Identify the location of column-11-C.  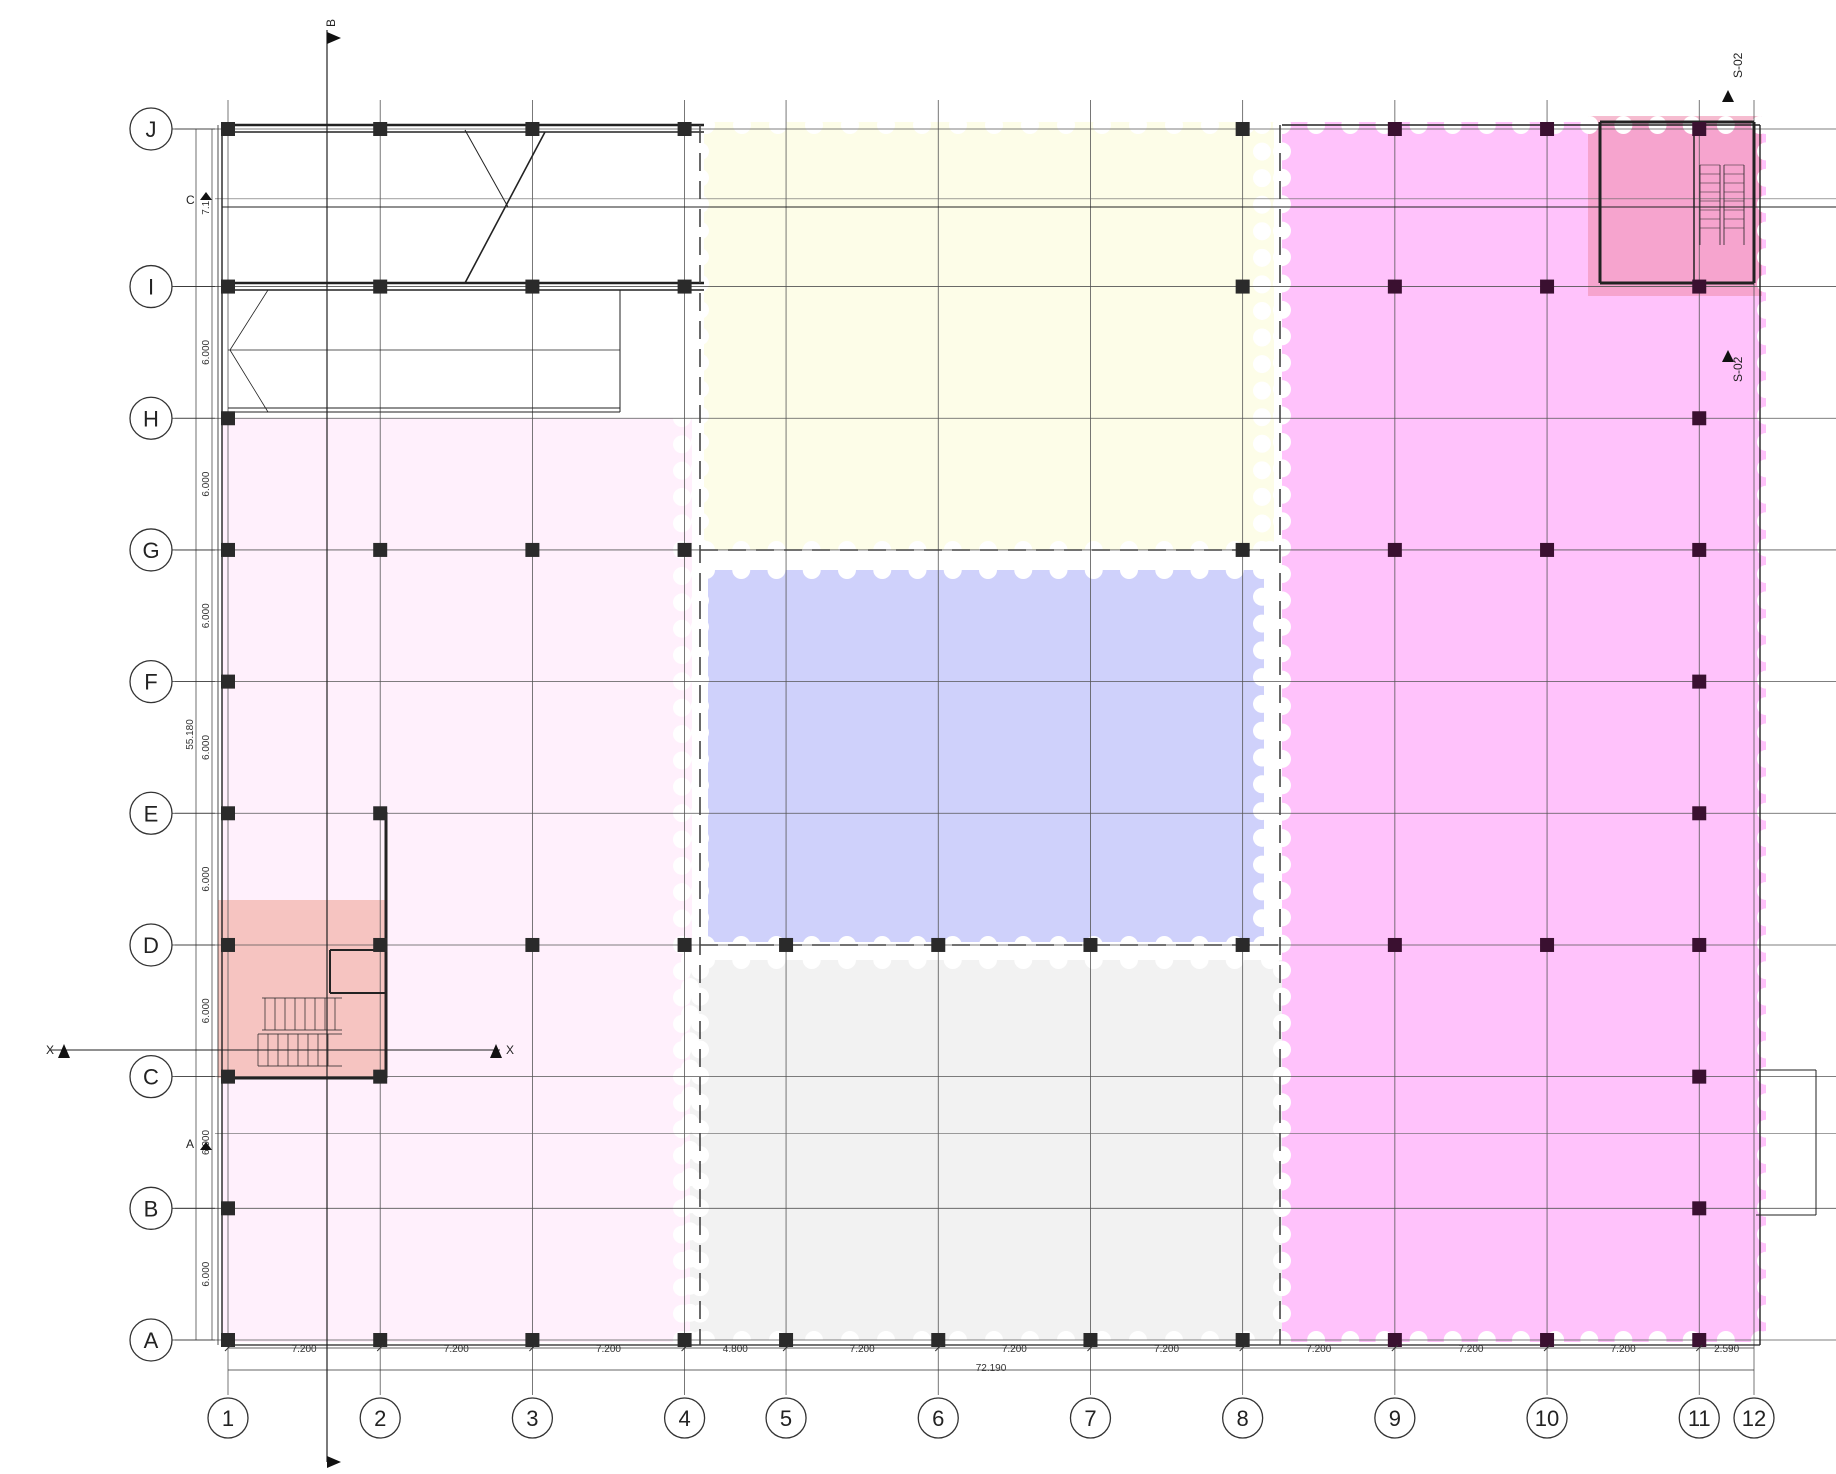
(1699, 1076).